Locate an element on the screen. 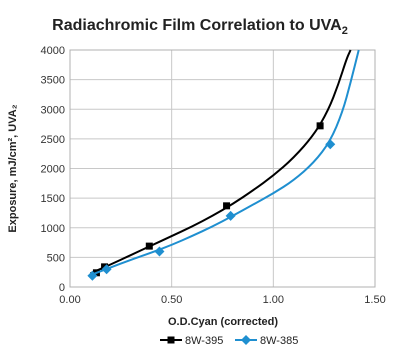 The height and width of the screenshot is (355, 393). y-tick-label: 1500 is located at coordinates (53, 199).